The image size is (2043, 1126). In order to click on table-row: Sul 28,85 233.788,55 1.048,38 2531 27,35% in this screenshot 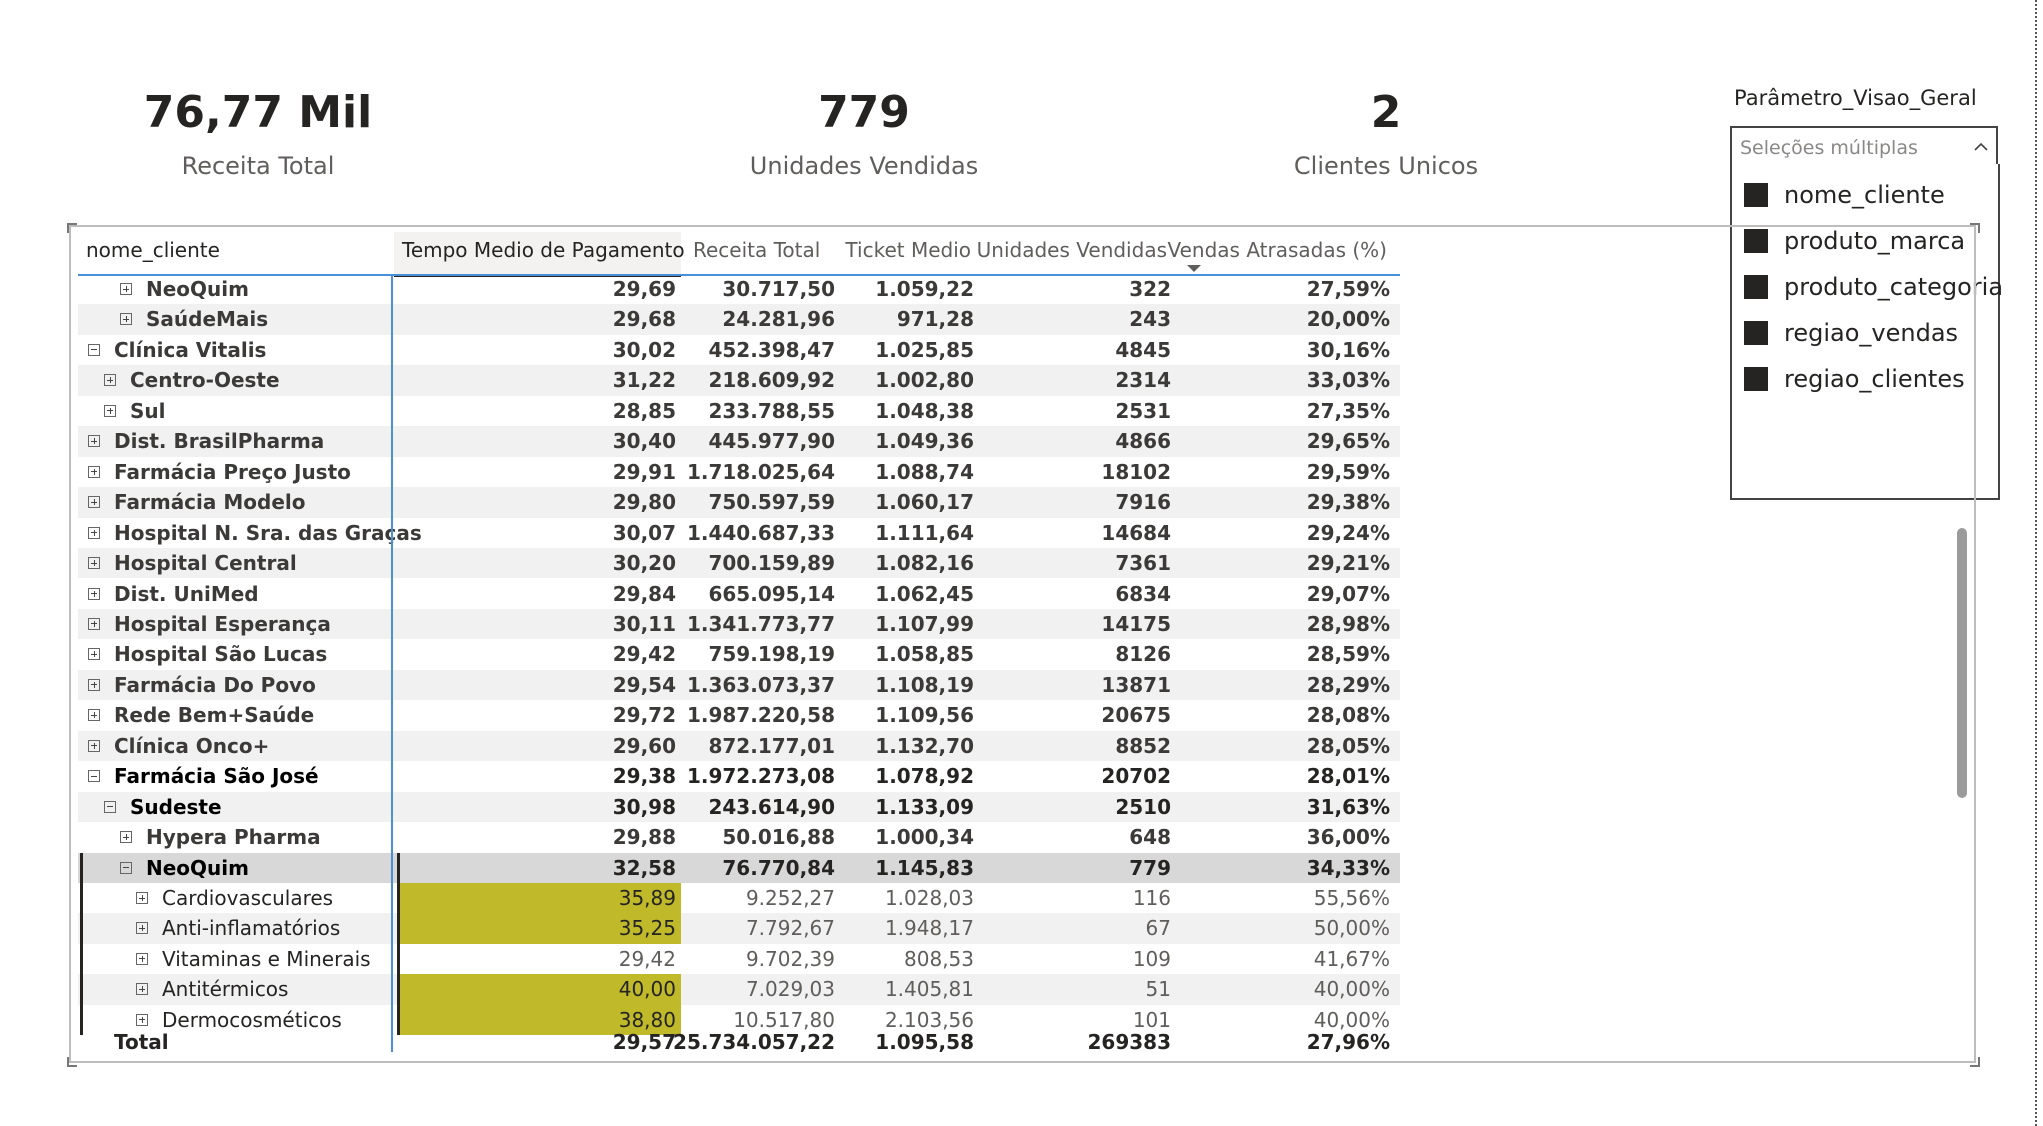, I will do `click(739, 411)`.